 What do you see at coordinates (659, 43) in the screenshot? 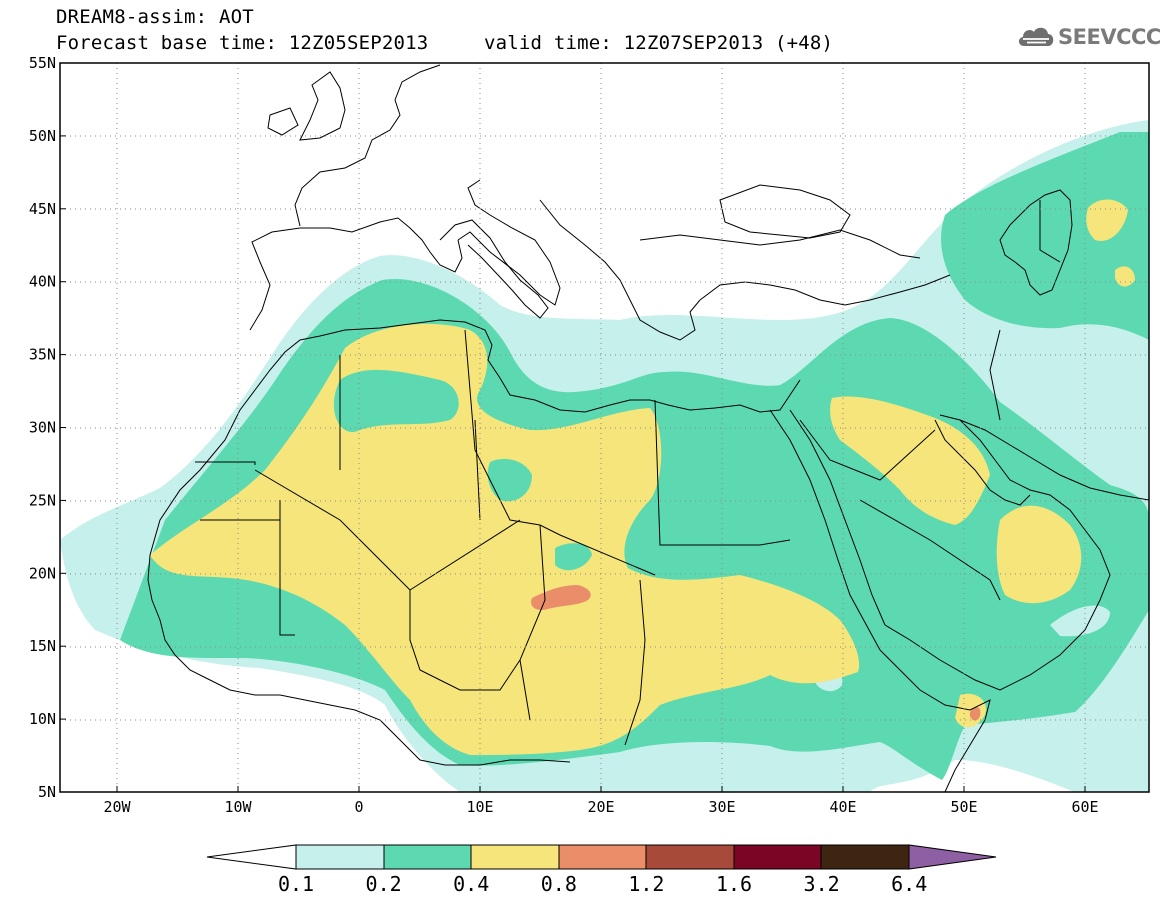
I see `valid-time: valid time: 12Z07SEP2013 (+48)` at bounding box center [659, 43].